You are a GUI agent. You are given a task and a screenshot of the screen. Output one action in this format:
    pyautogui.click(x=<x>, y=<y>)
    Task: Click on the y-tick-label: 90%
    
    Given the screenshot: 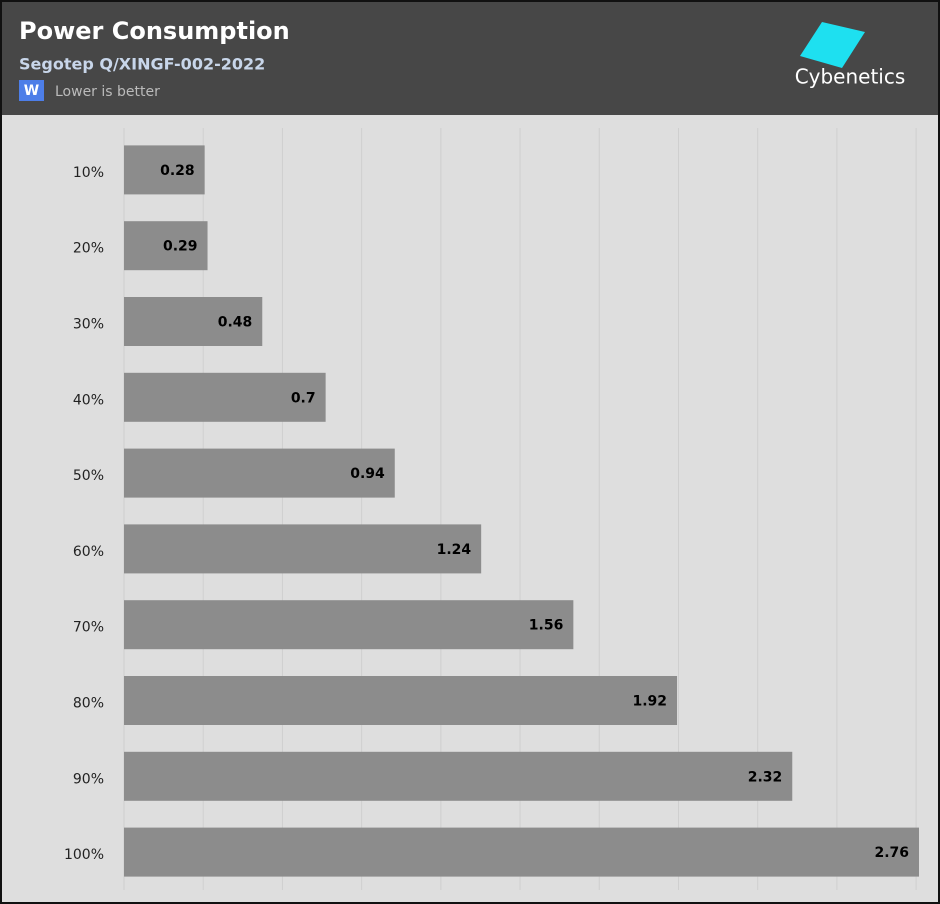 What is the action you would take?
    pyautogui.click(x=88, y=779)
    